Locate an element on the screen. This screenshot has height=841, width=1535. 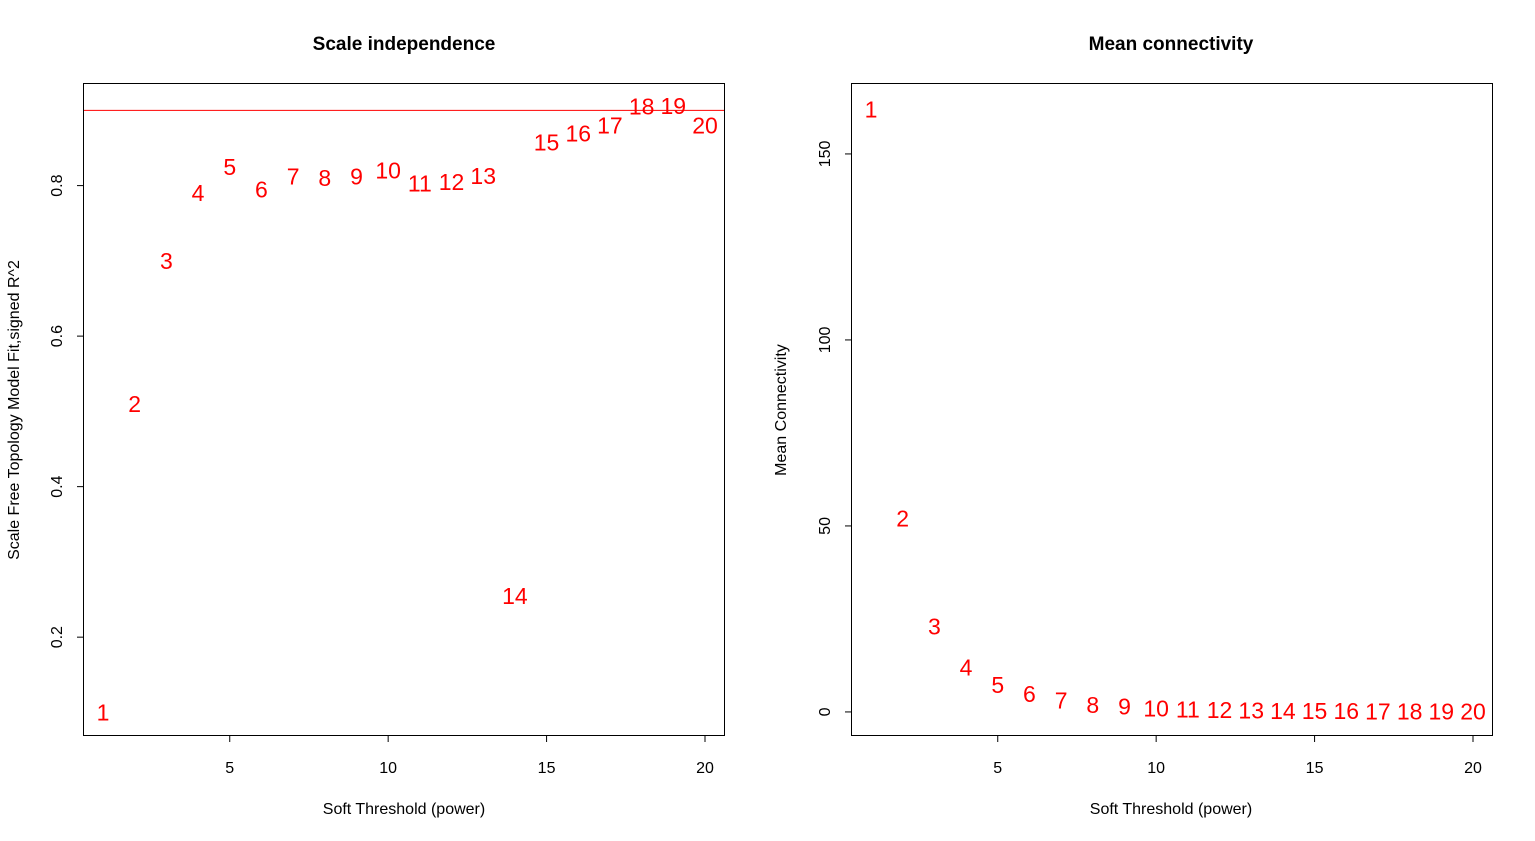
y-tick-label: 150 is located at coordinates (825, 153).